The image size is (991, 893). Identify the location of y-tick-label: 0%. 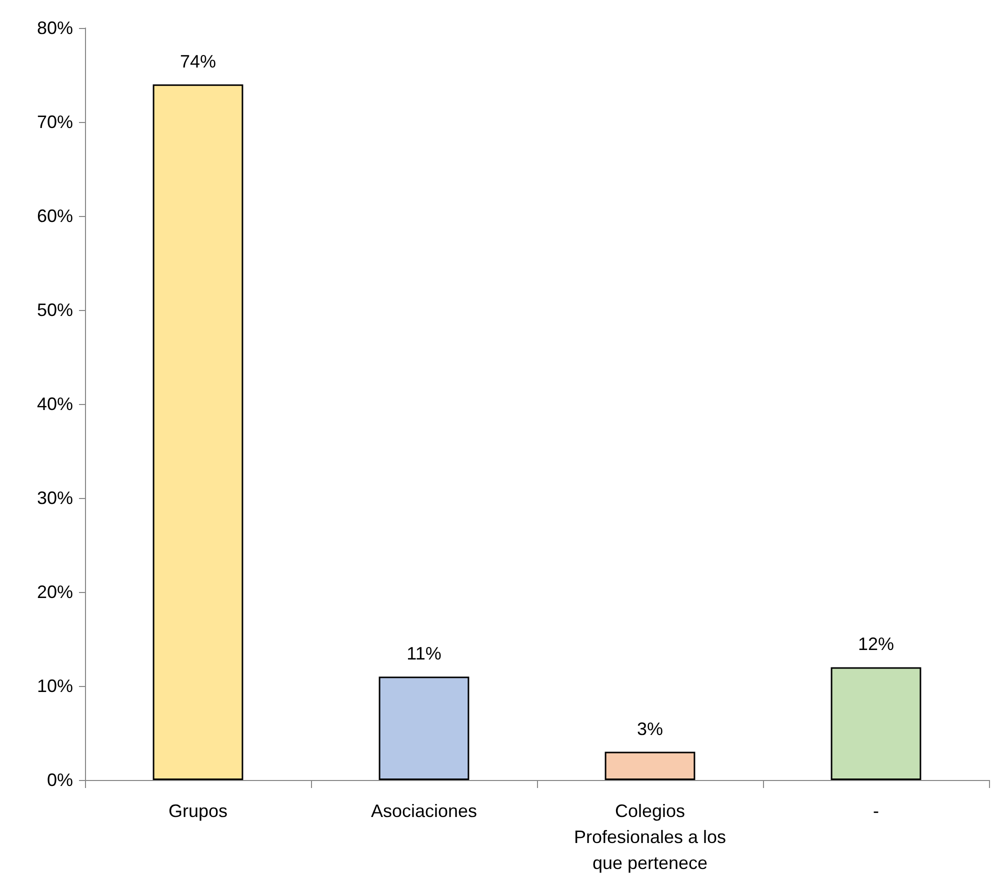
(59, 780).